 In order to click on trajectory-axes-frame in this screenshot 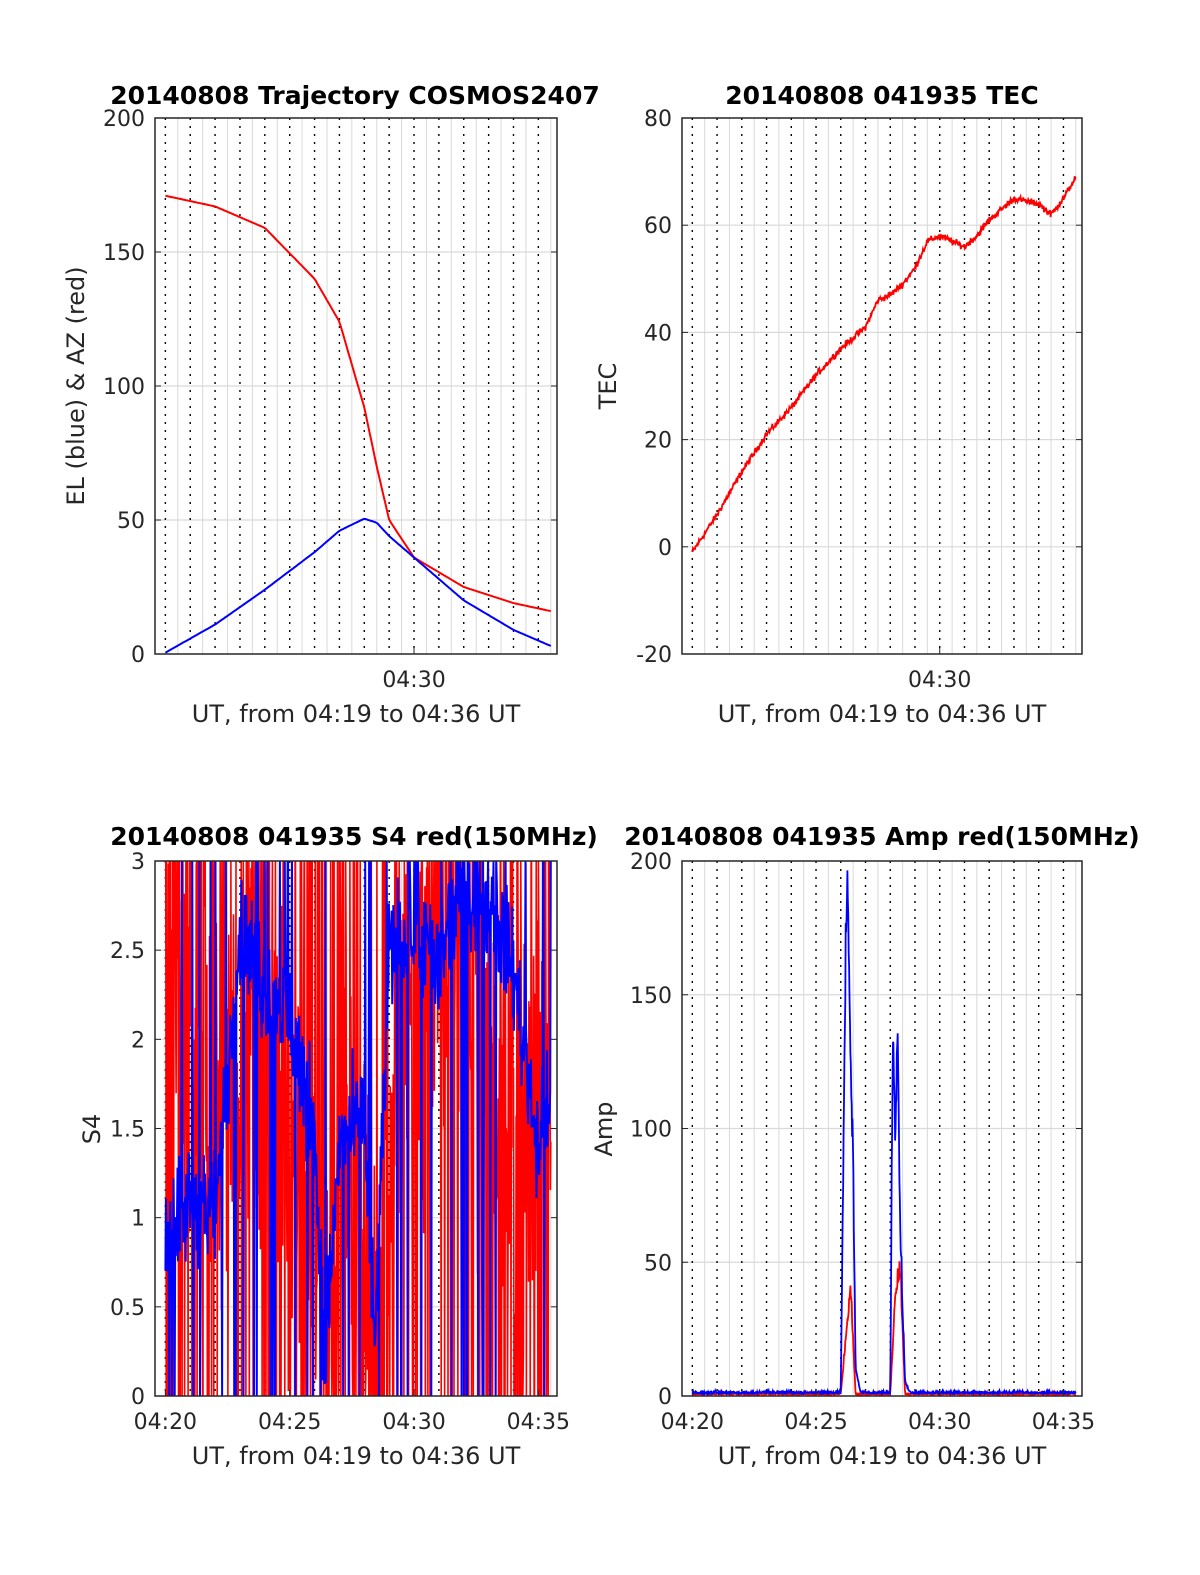, I will do `click(356, 386)`.